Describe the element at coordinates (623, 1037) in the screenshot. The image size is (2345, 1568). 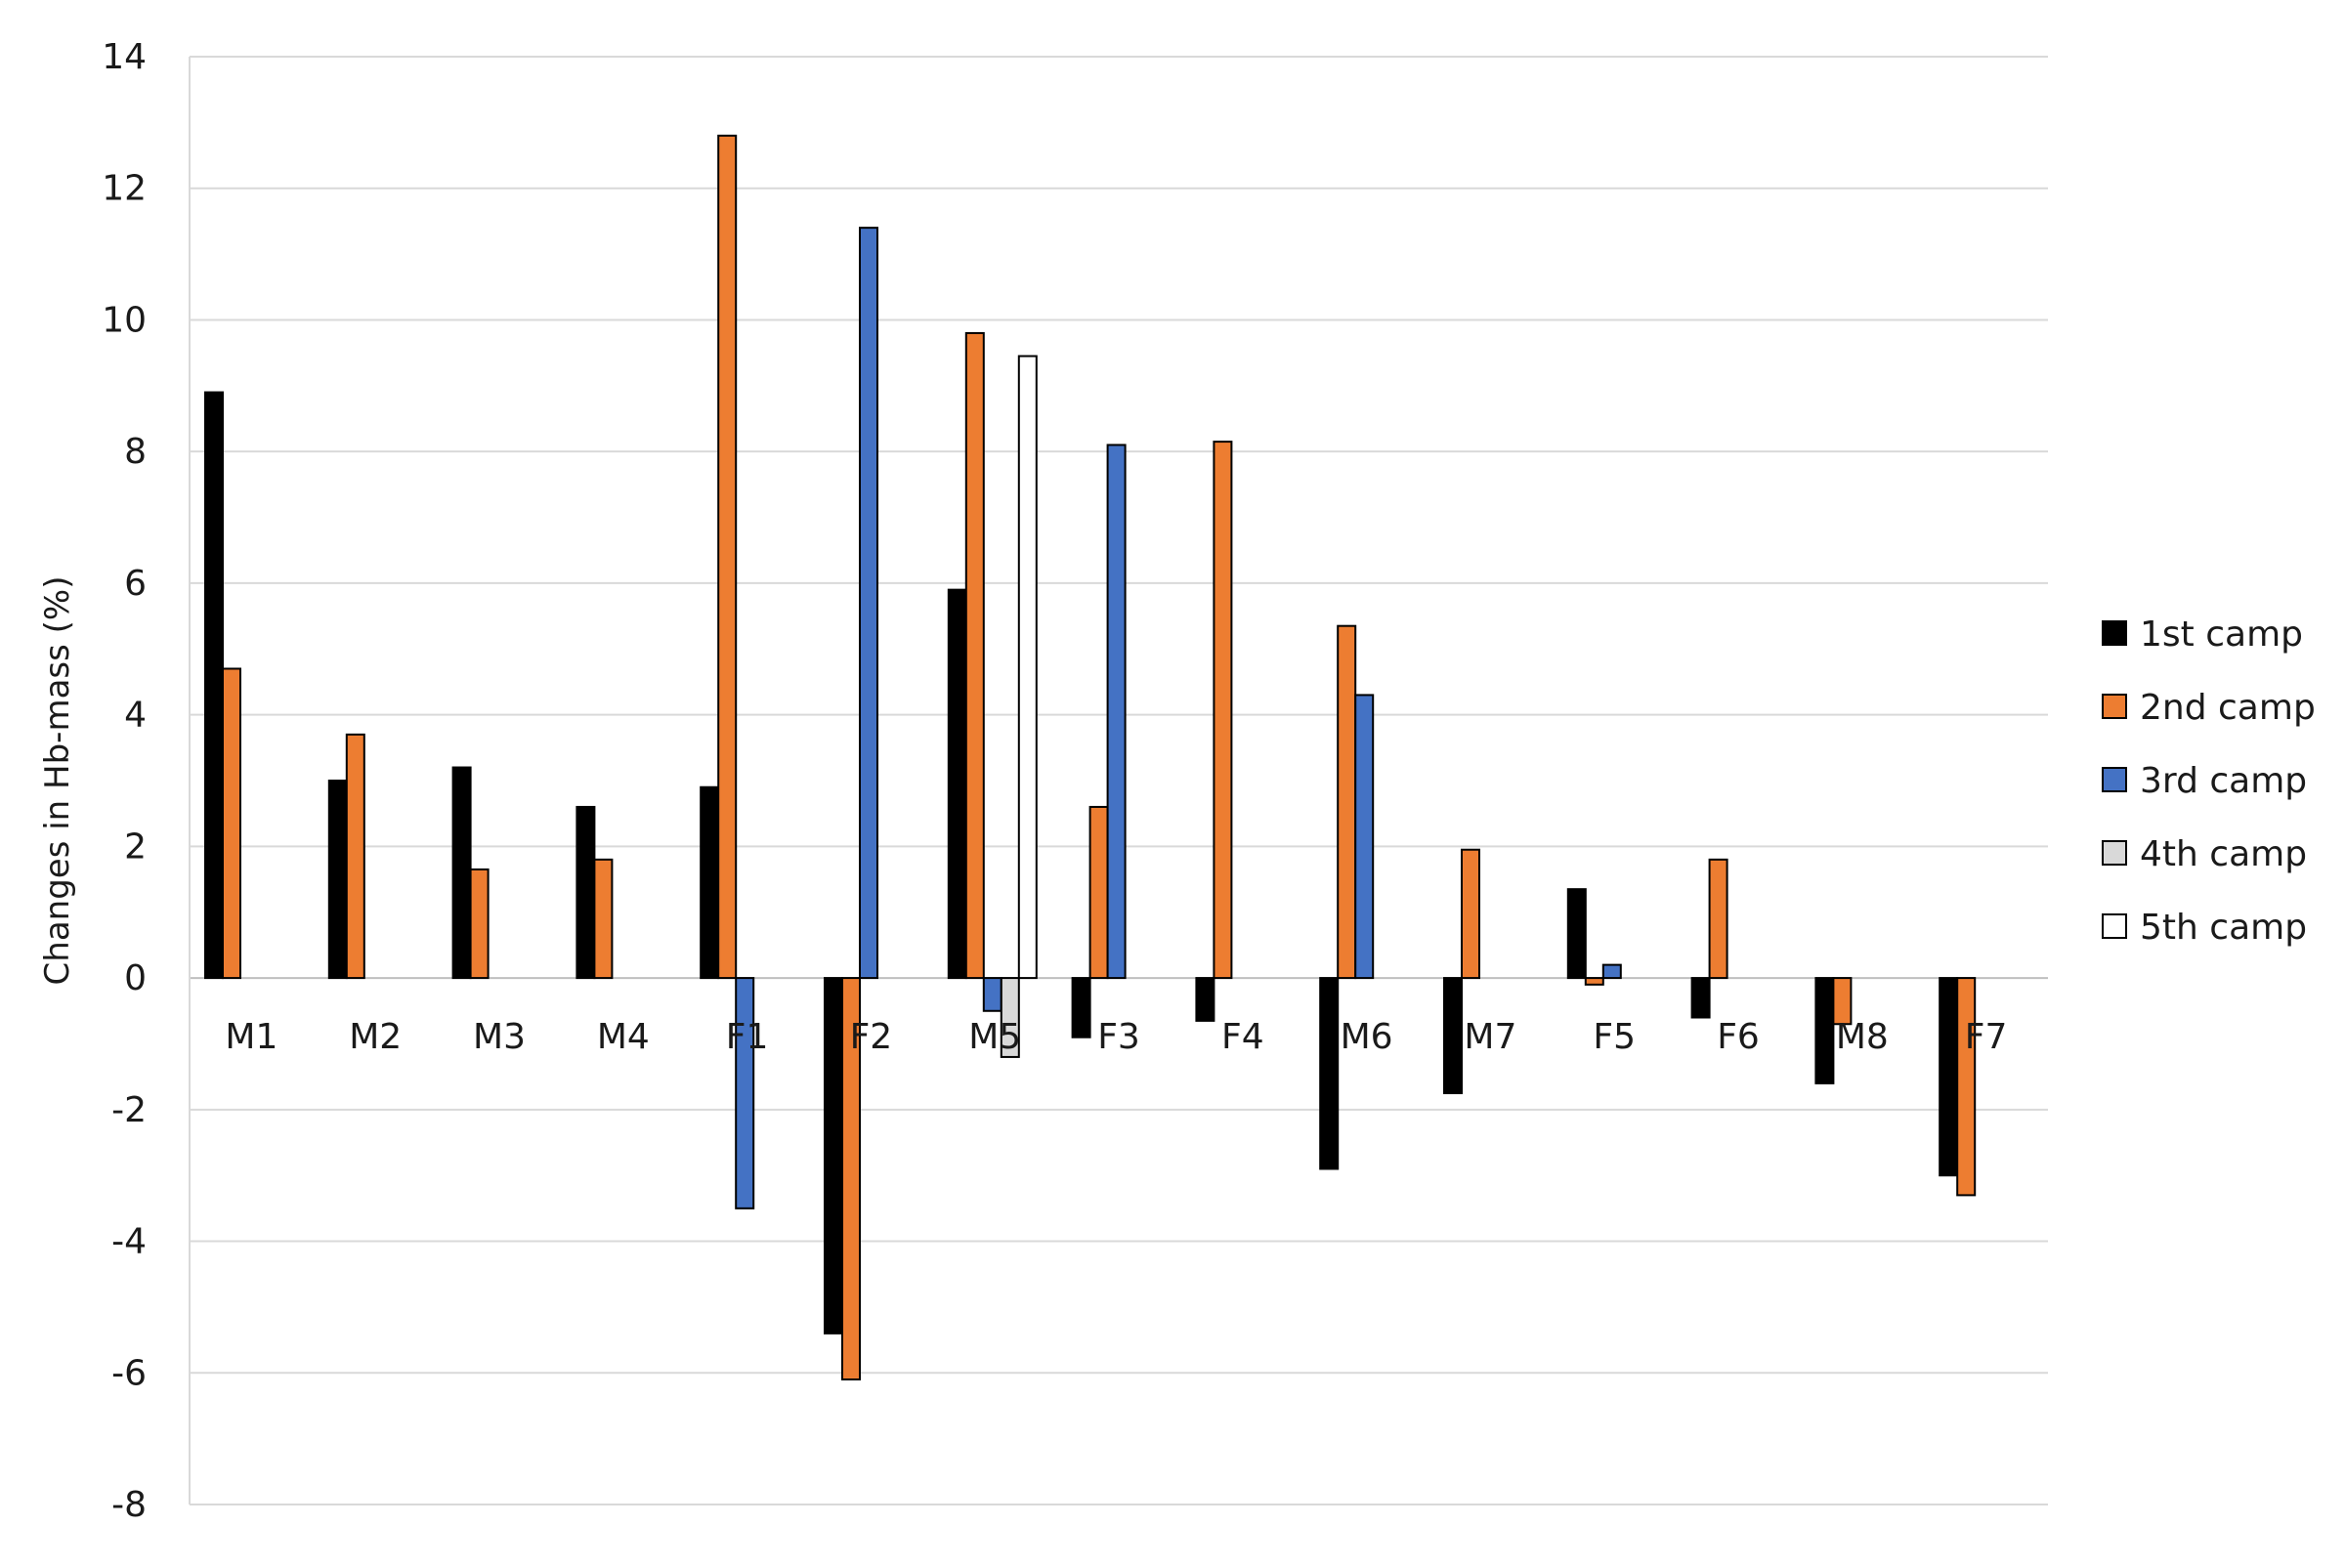
I see `category-label: M4` at that location.